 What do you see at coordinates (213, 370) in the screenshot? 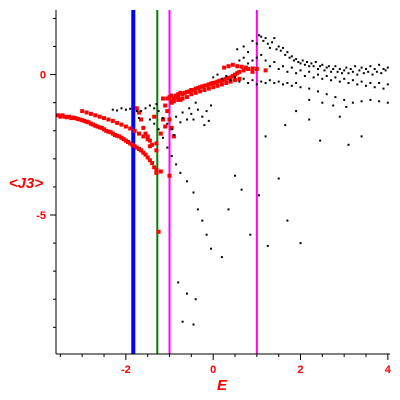
I see `x-tick-label-1: 0` at bounding box center [213, 370].